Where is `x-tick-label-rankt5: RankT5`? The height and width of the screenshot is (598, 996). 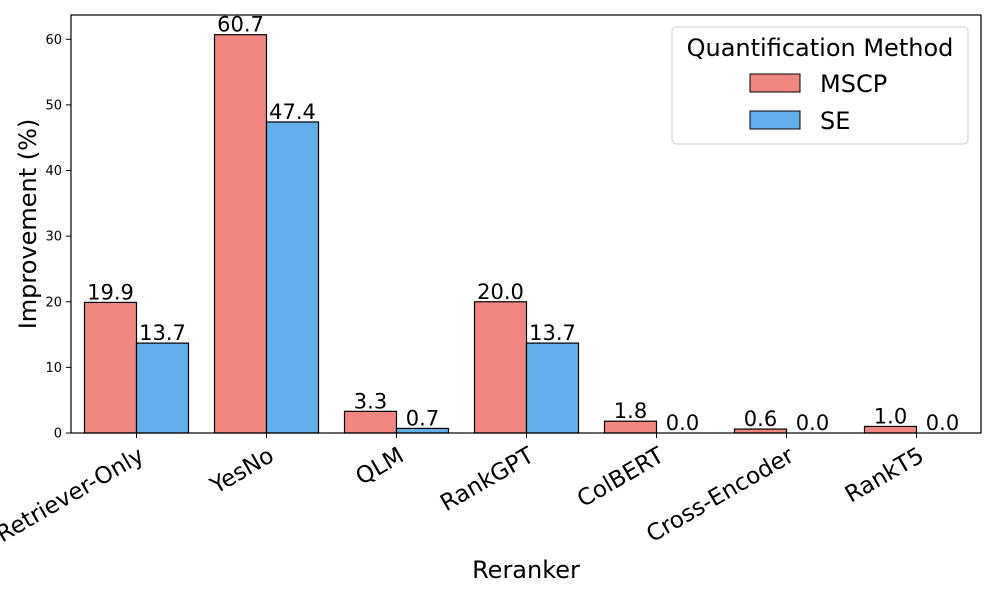
x-tick-label-rankt5: RankT5 is located at coordinates (885, 476).